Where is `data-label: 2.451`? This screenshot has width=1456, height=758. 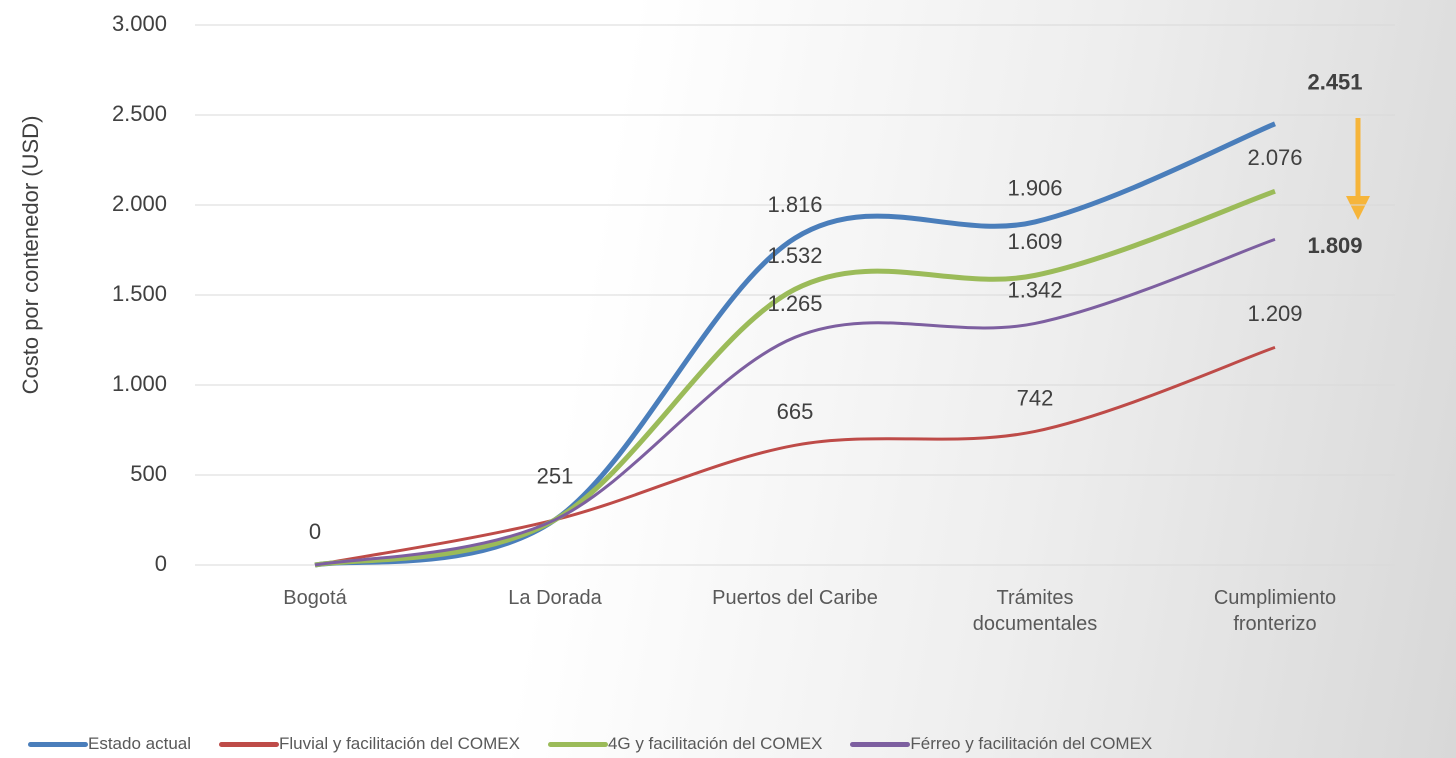 data-label: 2.451 is located at coordinates (1334, 82).